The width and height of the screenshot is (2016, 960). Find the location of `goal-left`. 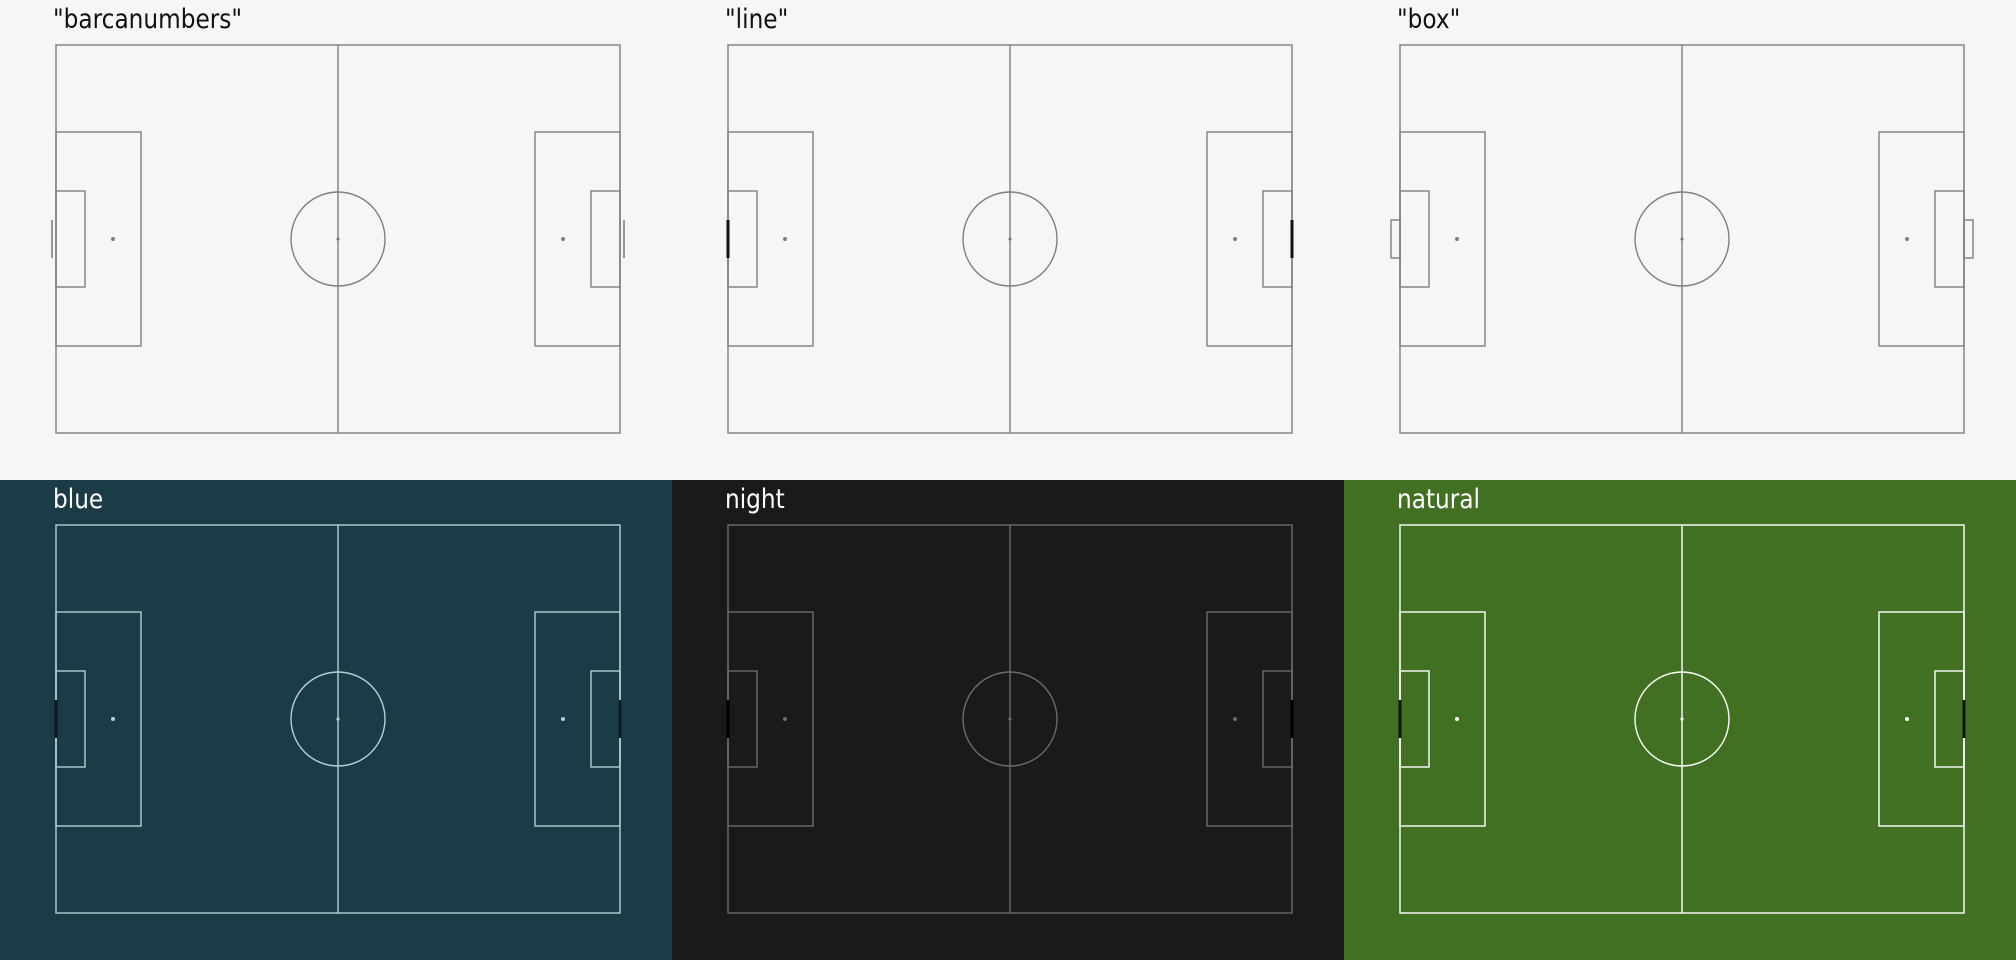

goal-left is located at coordinates (1395, 239).